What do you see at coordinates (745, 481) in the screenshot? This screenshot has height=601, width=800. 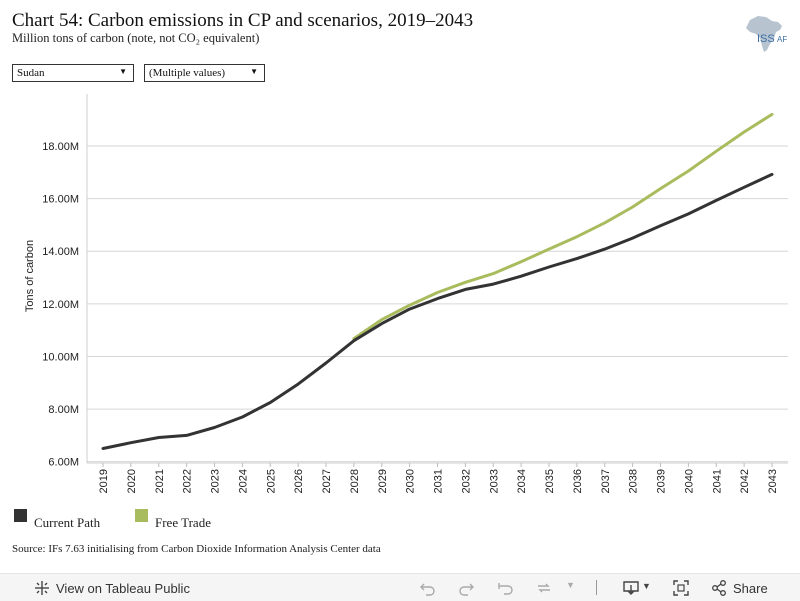 I see `x-tick-label: 2042` at bounding box center [745, 481].